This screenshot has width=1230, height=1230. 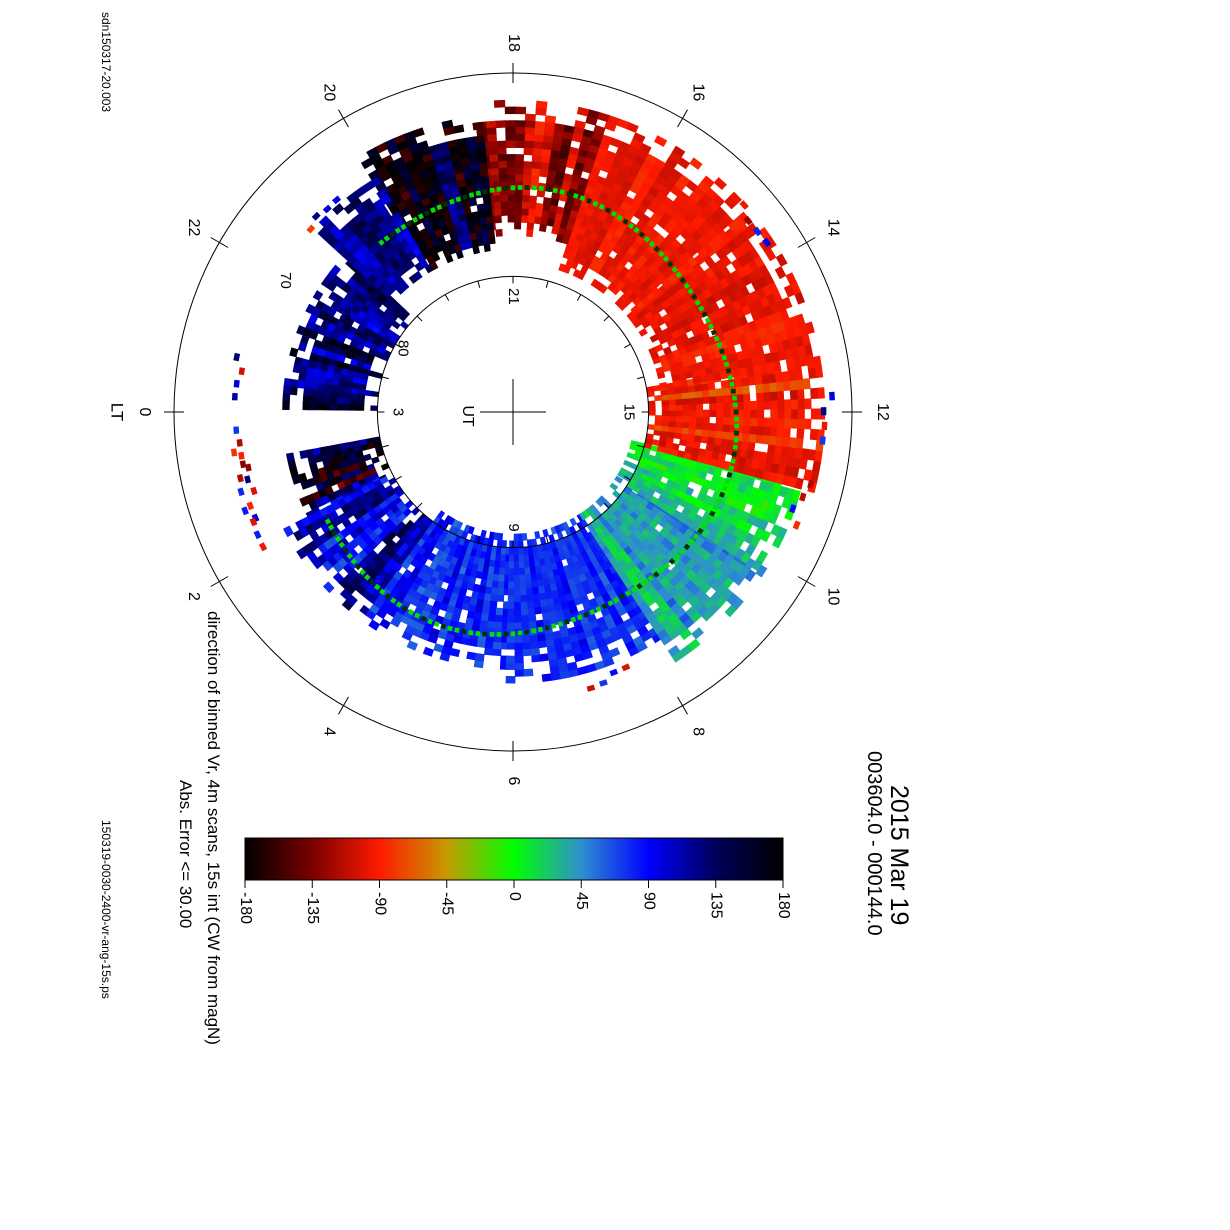 I want to click on lt-axis-label: LT, so click(x=117, y=412).